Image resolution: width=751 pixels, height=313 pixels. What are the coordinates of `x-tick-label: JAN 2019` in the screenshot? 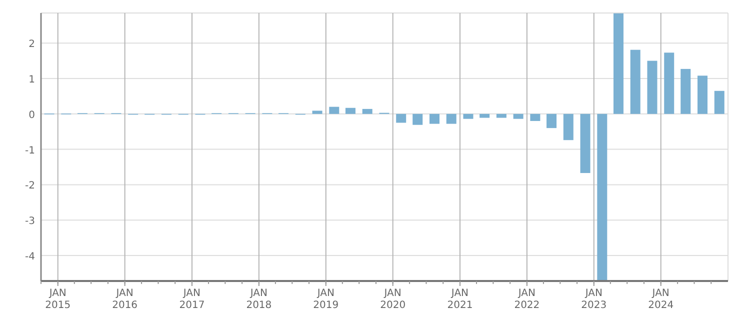 It's located at (326, 299).